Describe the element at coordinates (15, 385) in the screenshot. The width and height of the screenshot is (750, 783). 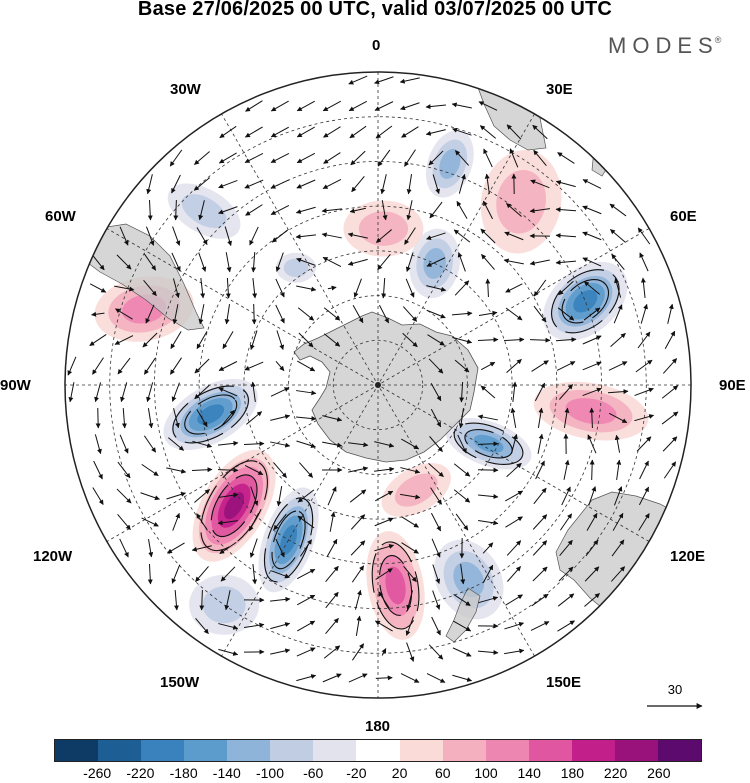
I see `lon-label-90w: 90W` at that location.